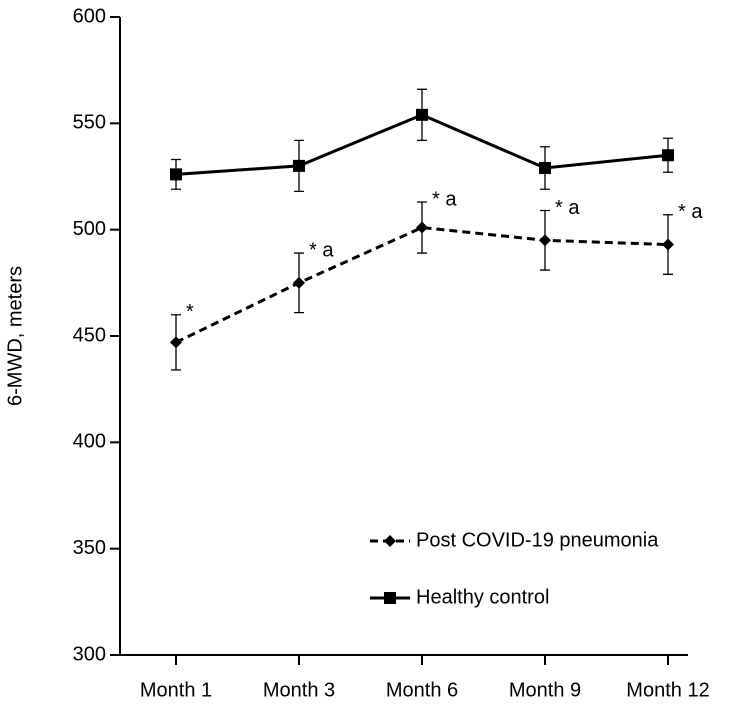  What do you see at coordinates (176, 690) in the screenshot?
I see `x-tick-label: Month 1` at bounding box center [176, 690].